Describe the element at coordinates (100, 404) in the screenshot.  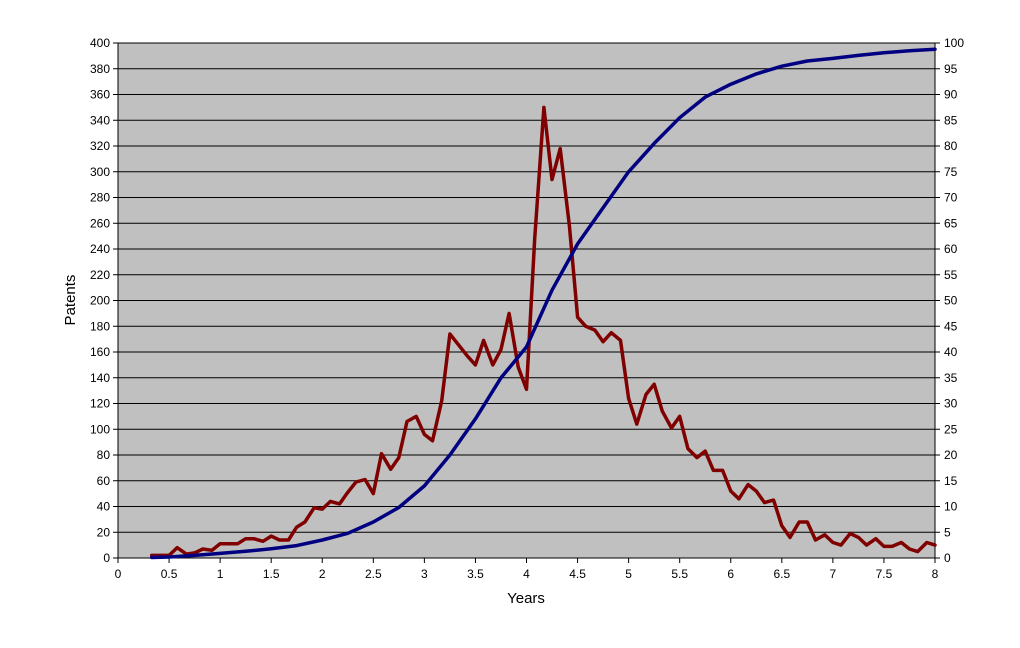
I see `y-tick-label: 120` at that location.